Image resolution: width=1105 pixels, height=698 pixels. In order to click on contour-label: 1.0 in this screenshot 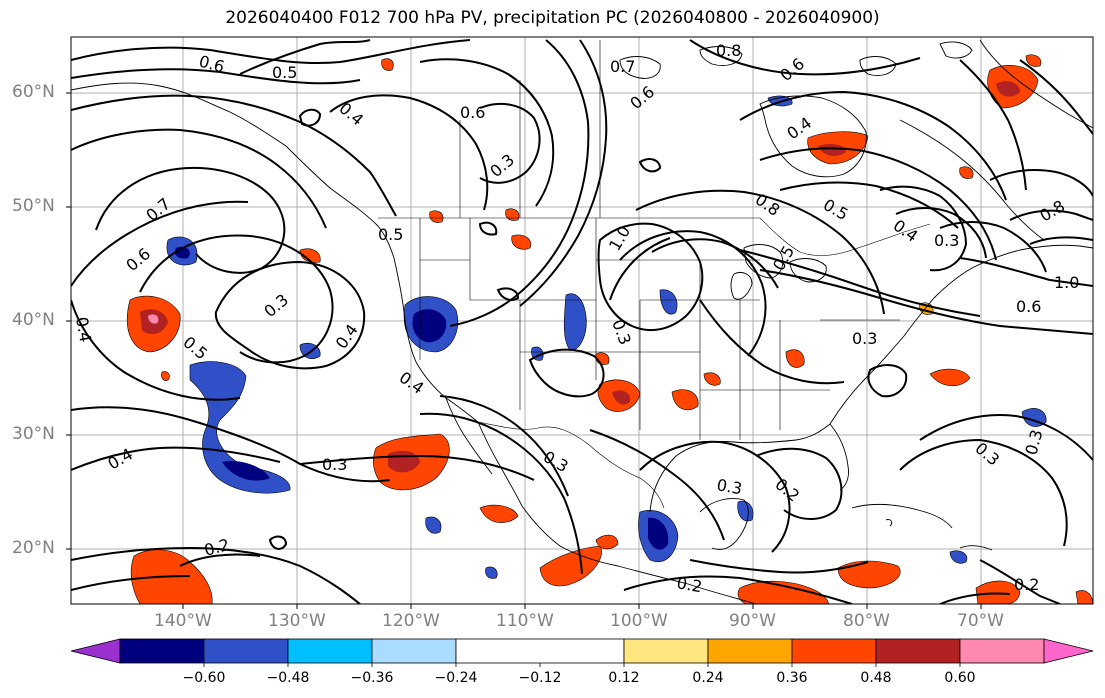, I will do `click(1066, 282)`.